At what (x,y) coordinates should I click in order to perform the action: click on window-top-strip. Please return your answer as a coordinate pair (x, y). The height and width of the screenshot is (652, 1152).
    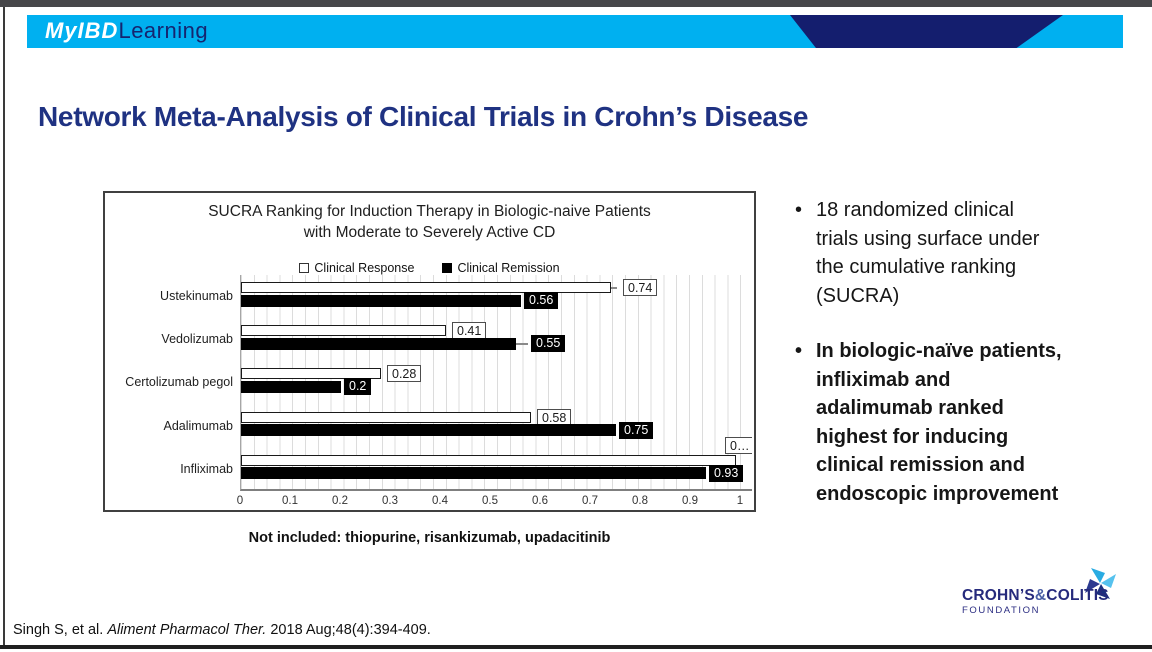
    Looking at the image, I should click on (576, 3).